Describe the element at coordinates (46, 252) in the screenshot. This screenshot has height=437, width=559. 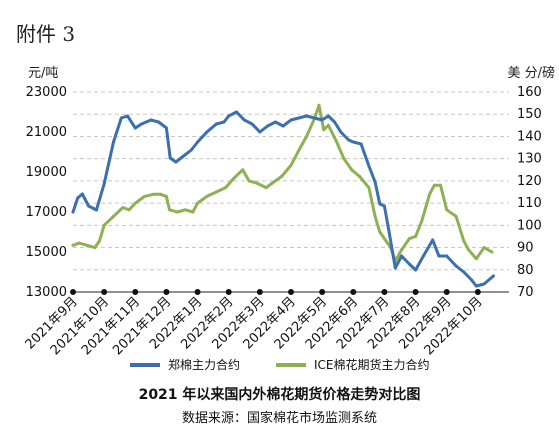
I see `left-axis-tick-label: 15000` at that location.